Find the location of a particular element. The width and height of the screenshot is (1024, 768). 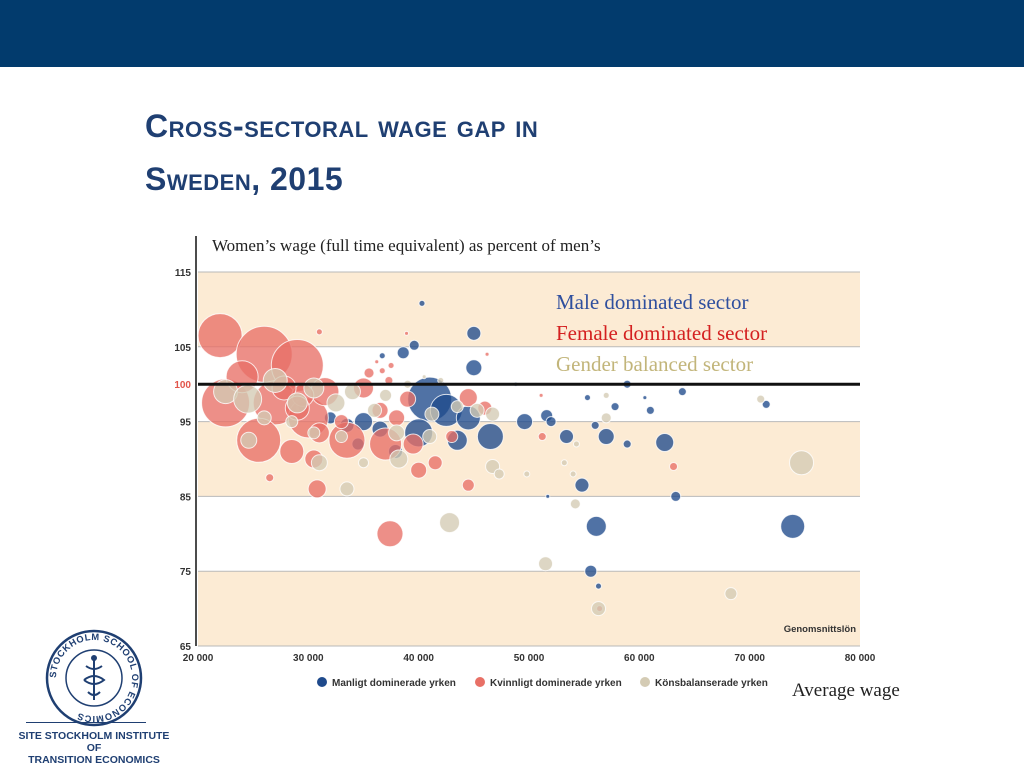

bubble-s0-p3 is located at coordinates (414, 345).